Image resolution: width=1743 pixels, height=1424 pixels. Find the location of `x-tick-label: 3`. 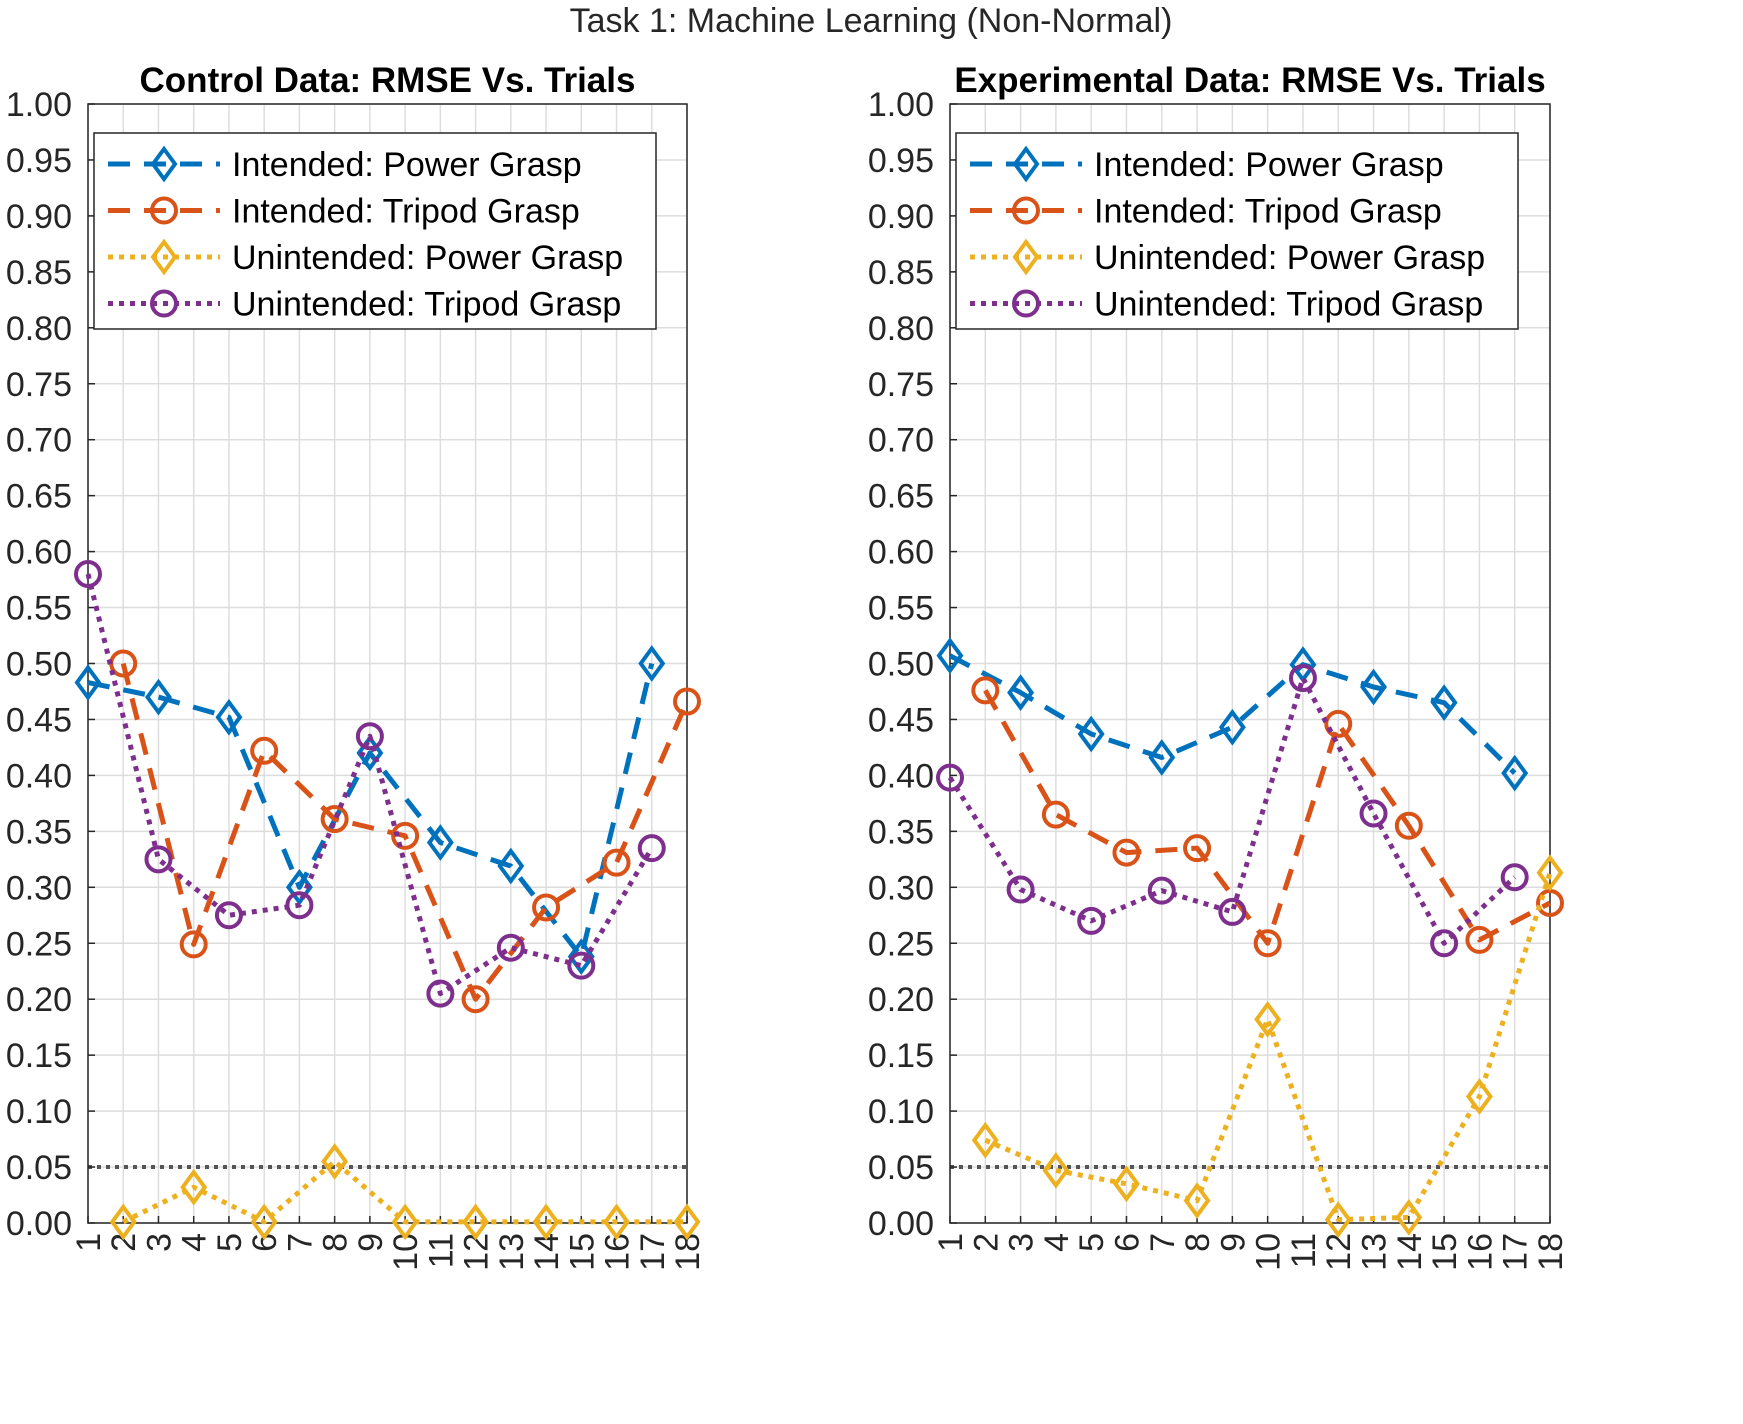

x-tick-label: 3 is located at coordinates (159, 1242).